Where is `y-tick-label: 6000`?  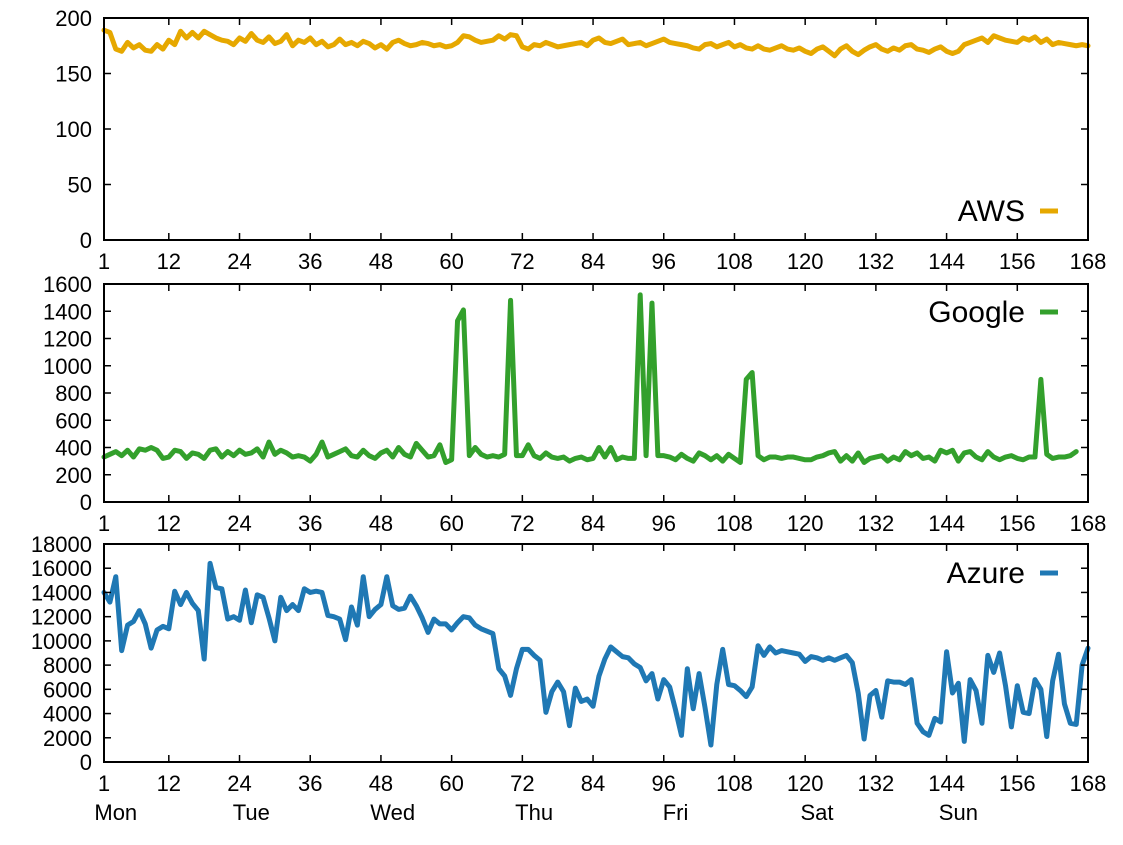 y-tick-label: 6000 is located at coordinates (67, 689).